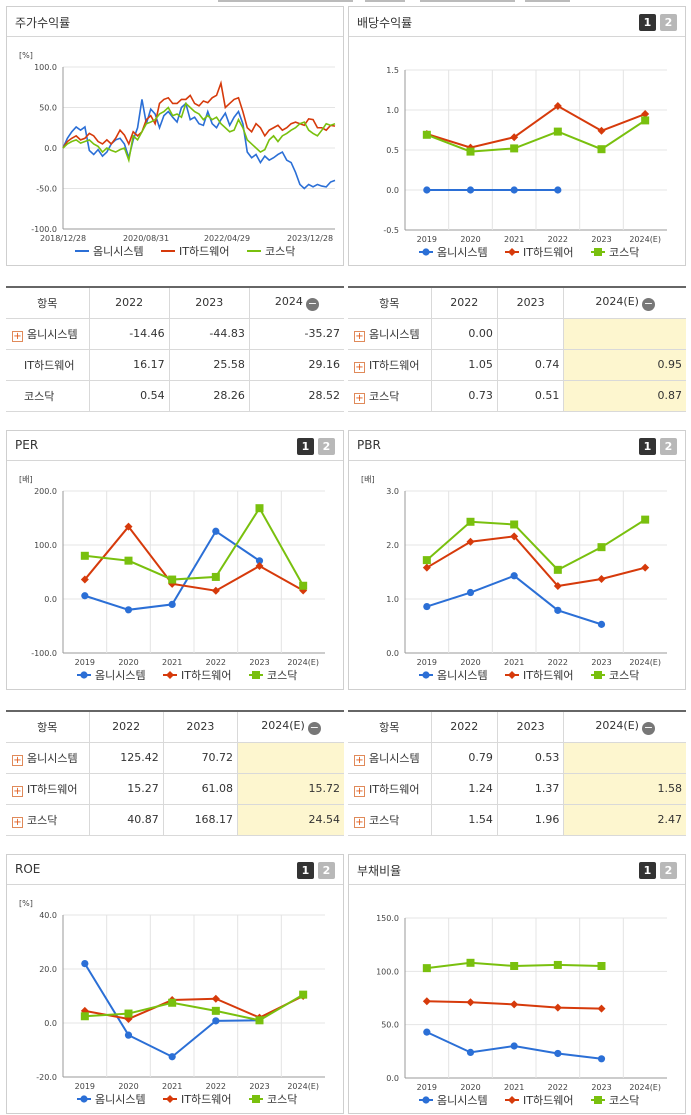  What do you see at coordinates (624, 396) in the screenshot?
I see `table-cell: 0.87` at bounding box center [624, 396].